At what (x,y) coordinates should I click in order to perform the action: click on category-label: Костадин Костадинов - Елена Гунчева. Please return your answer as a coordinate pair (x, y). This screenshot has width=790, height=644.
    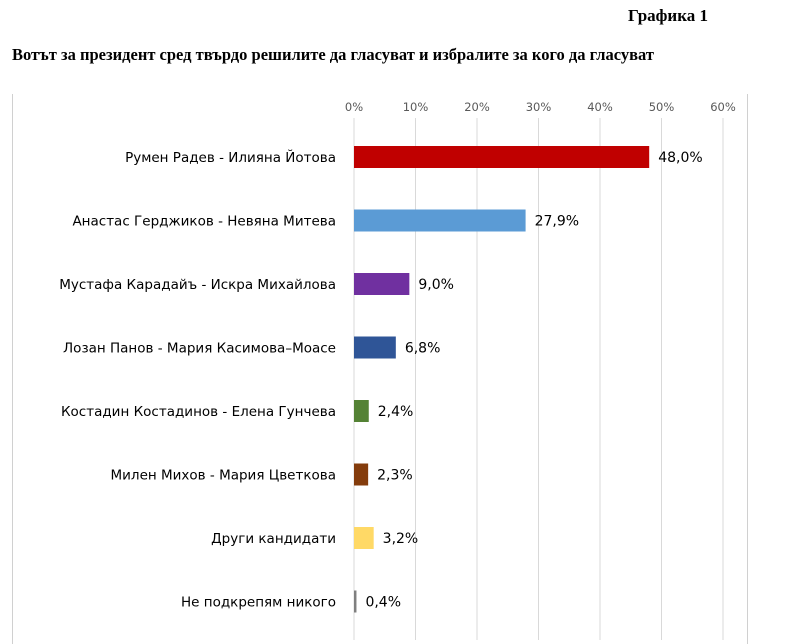
    Looking at the image, I should click on (198, 412).